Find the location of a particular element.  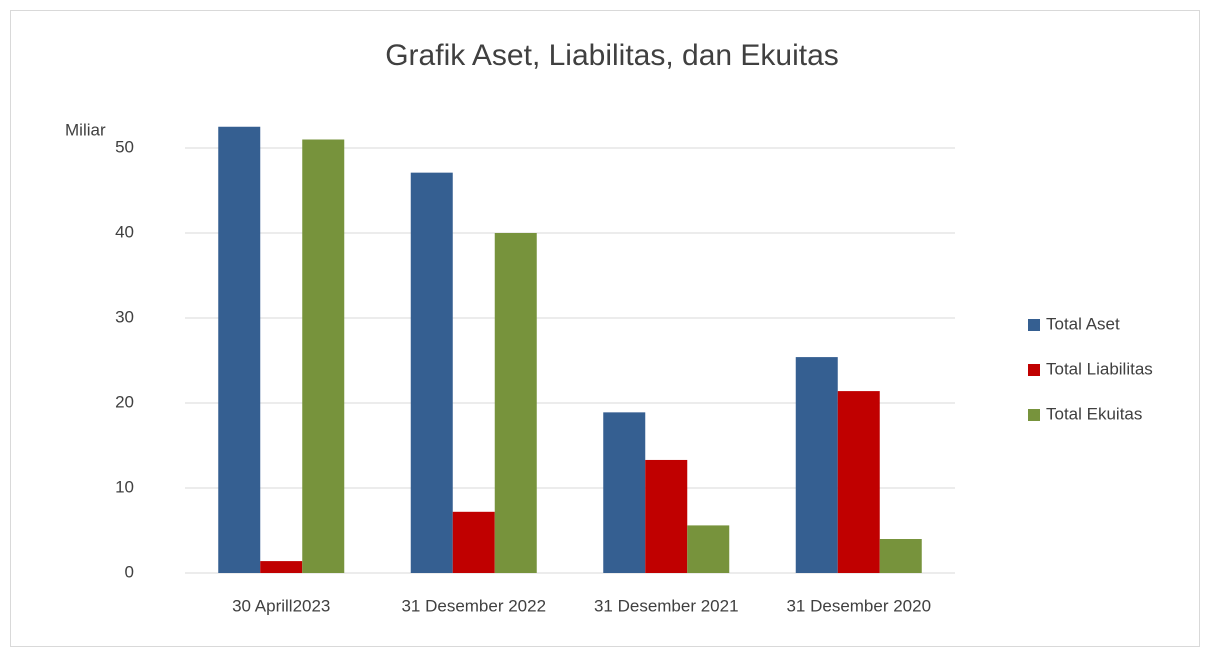

legend-label: Total Ekuitas is located at coordinates (1094, 413).